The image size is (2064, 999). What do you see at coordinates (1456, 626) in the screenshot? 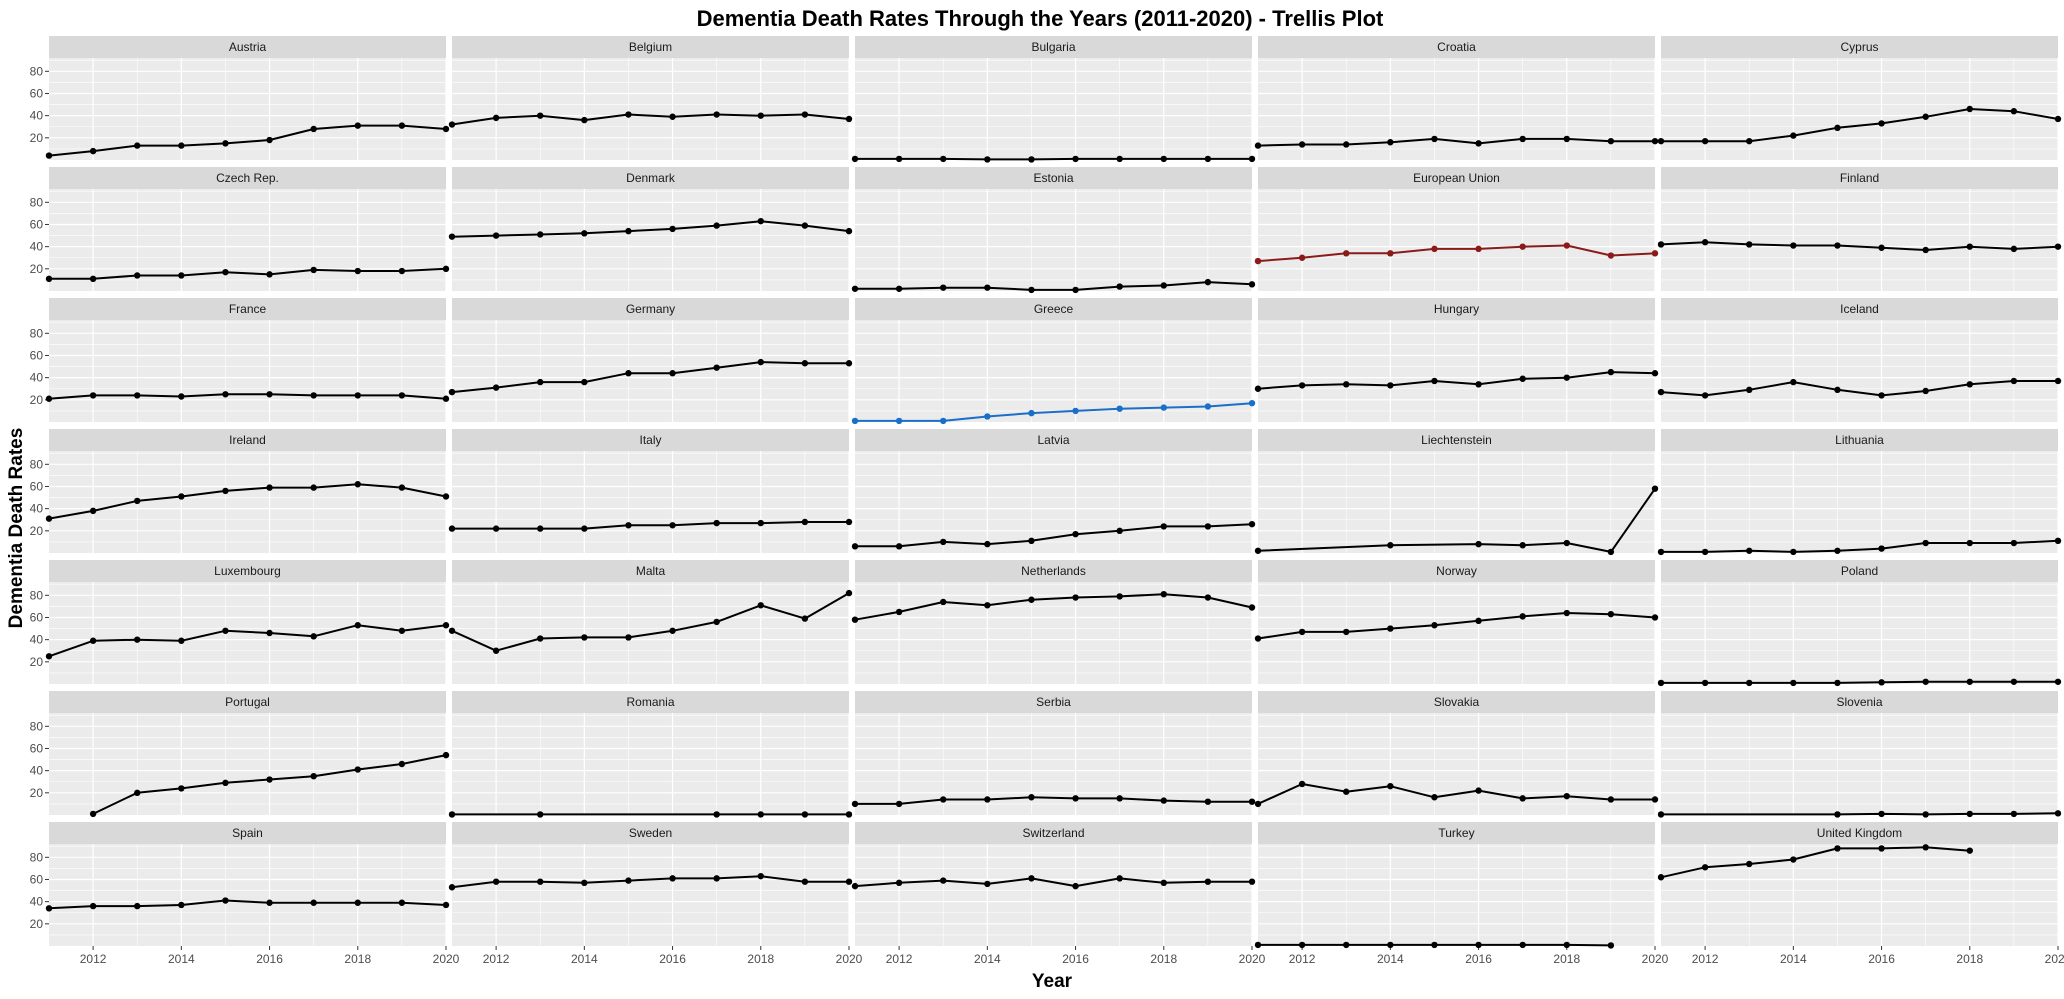
I see `series-line-norway` at bounding box center [1456, 626].